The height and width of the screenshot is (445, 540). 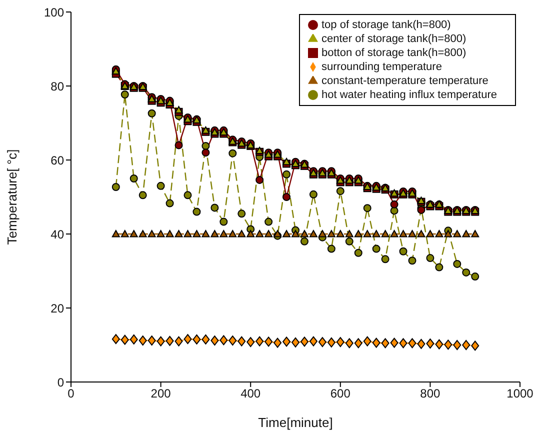 I want to click on legend-label: botton of storage tank(h=800), so click(x=394, y=53).